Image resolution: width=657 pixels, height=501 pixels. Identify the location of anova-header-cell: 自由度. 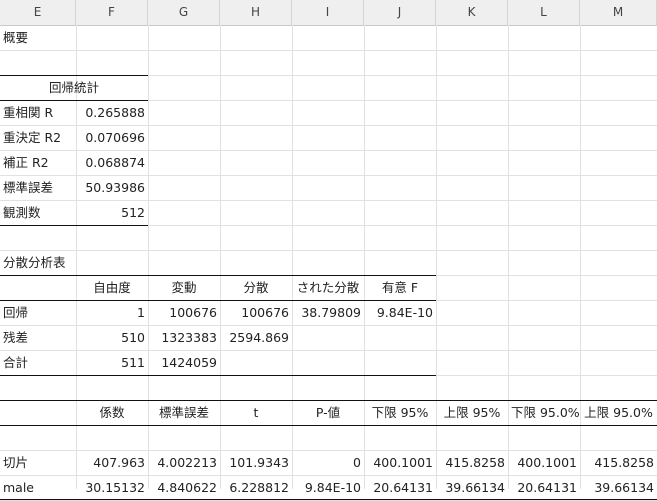
(112, 287).